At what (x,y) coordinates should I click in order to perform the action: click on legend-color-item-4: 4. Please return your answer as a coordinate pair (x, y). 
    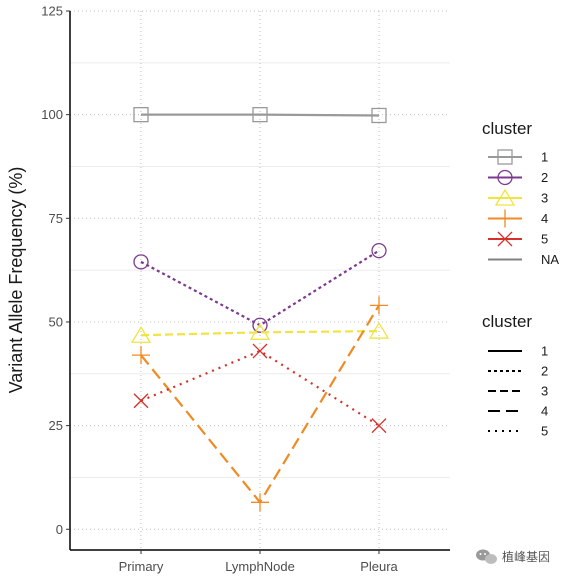
    Looking at the image, I should click on (518, 218).